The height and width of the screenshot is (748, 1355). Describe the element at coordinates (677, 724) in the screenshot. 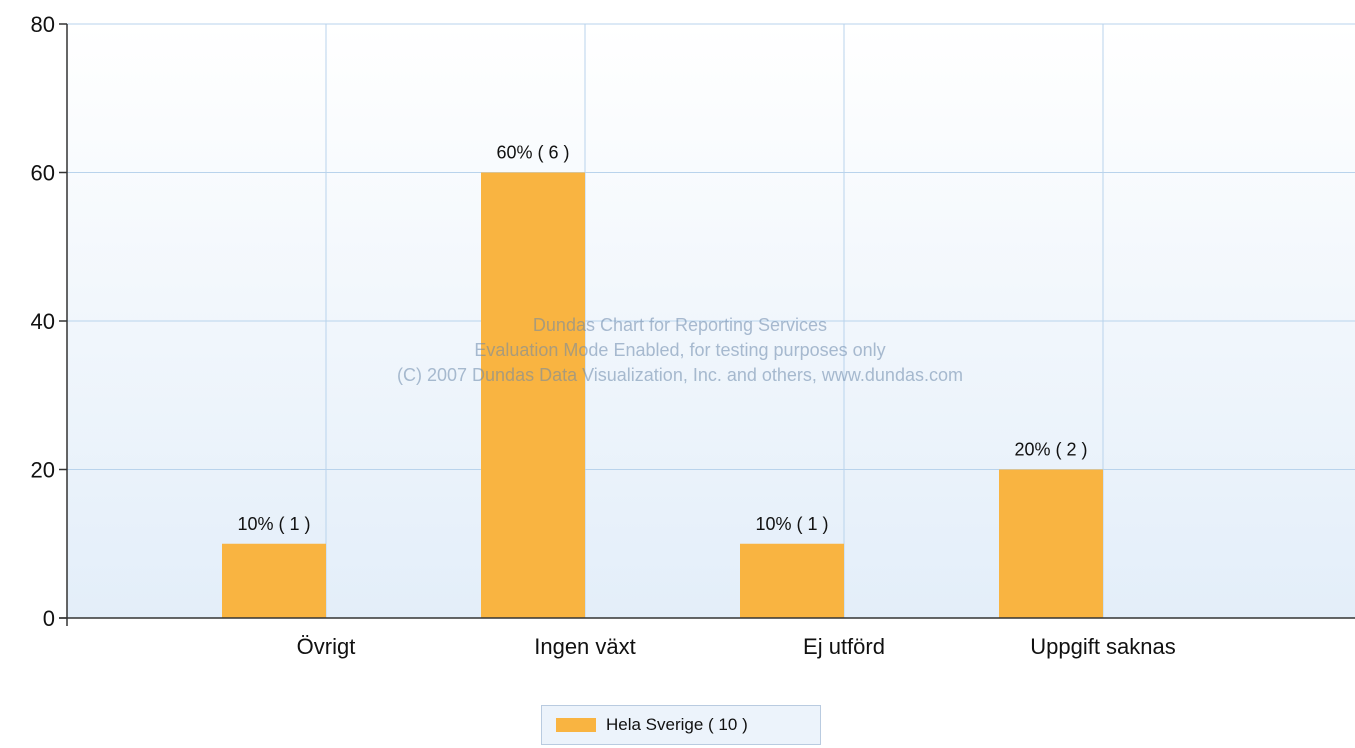

I see `legend-label: Hela Sverige ( 10 )` at that location.